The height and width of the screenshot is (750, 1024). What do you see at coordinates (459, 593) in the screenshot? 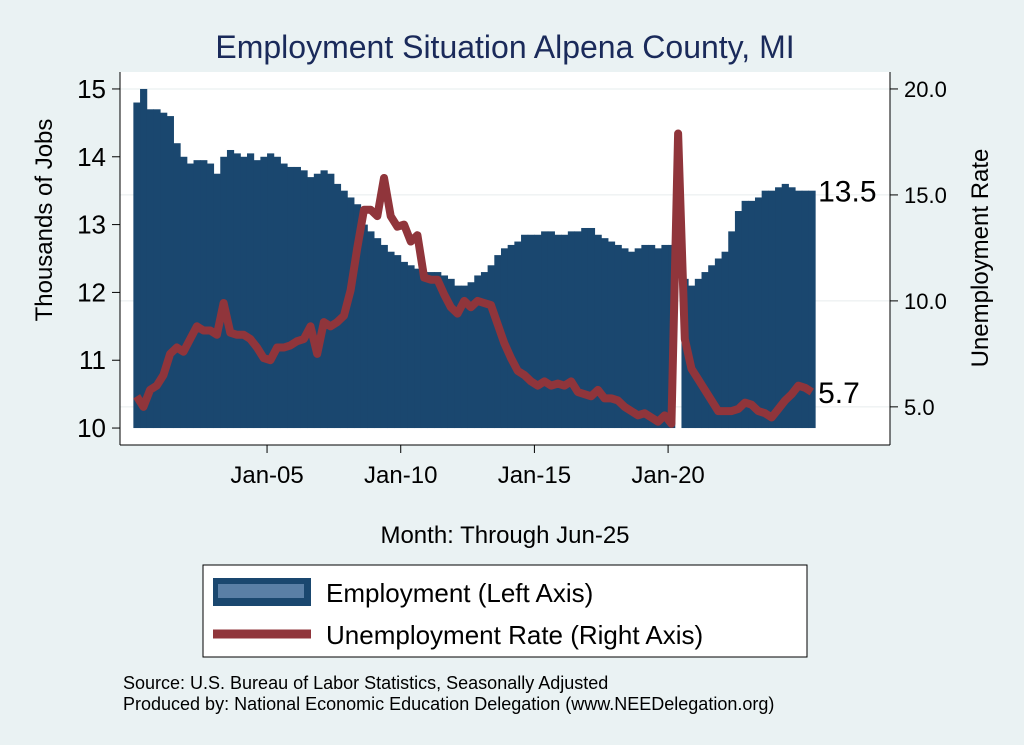
I see `legend-label: Employment (Left Axis)` at bounding box center [459, 593].